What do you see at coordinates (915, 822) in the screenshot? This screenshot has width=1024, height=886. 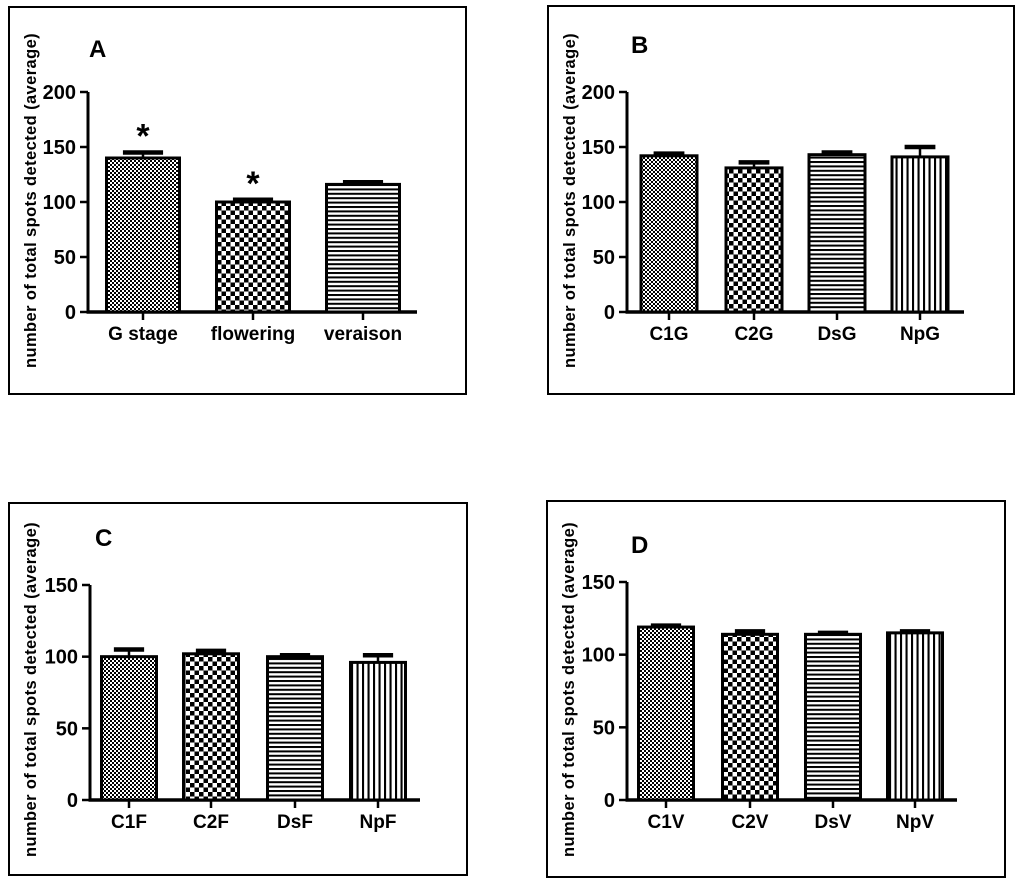 I see `category-label: NpV` at bounding box center [915, 822].